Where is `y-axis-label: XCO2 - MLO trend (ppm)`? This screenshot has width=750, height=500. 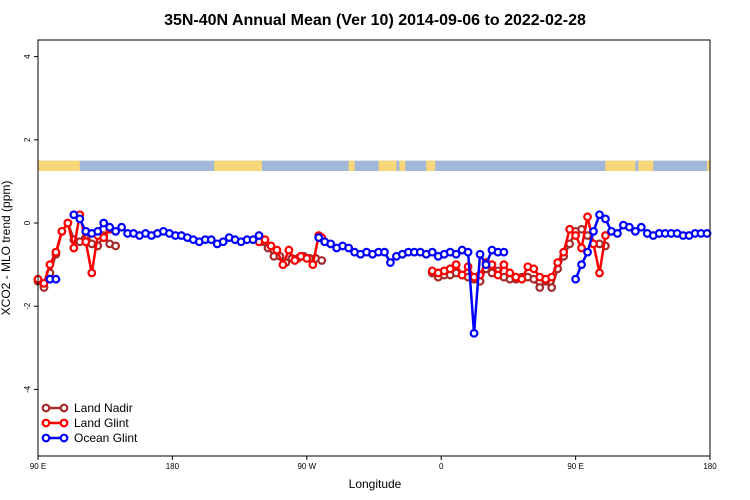 y-axis-label: XCO2 - MLO trend (ppm) is located at coordinates (6, 248).